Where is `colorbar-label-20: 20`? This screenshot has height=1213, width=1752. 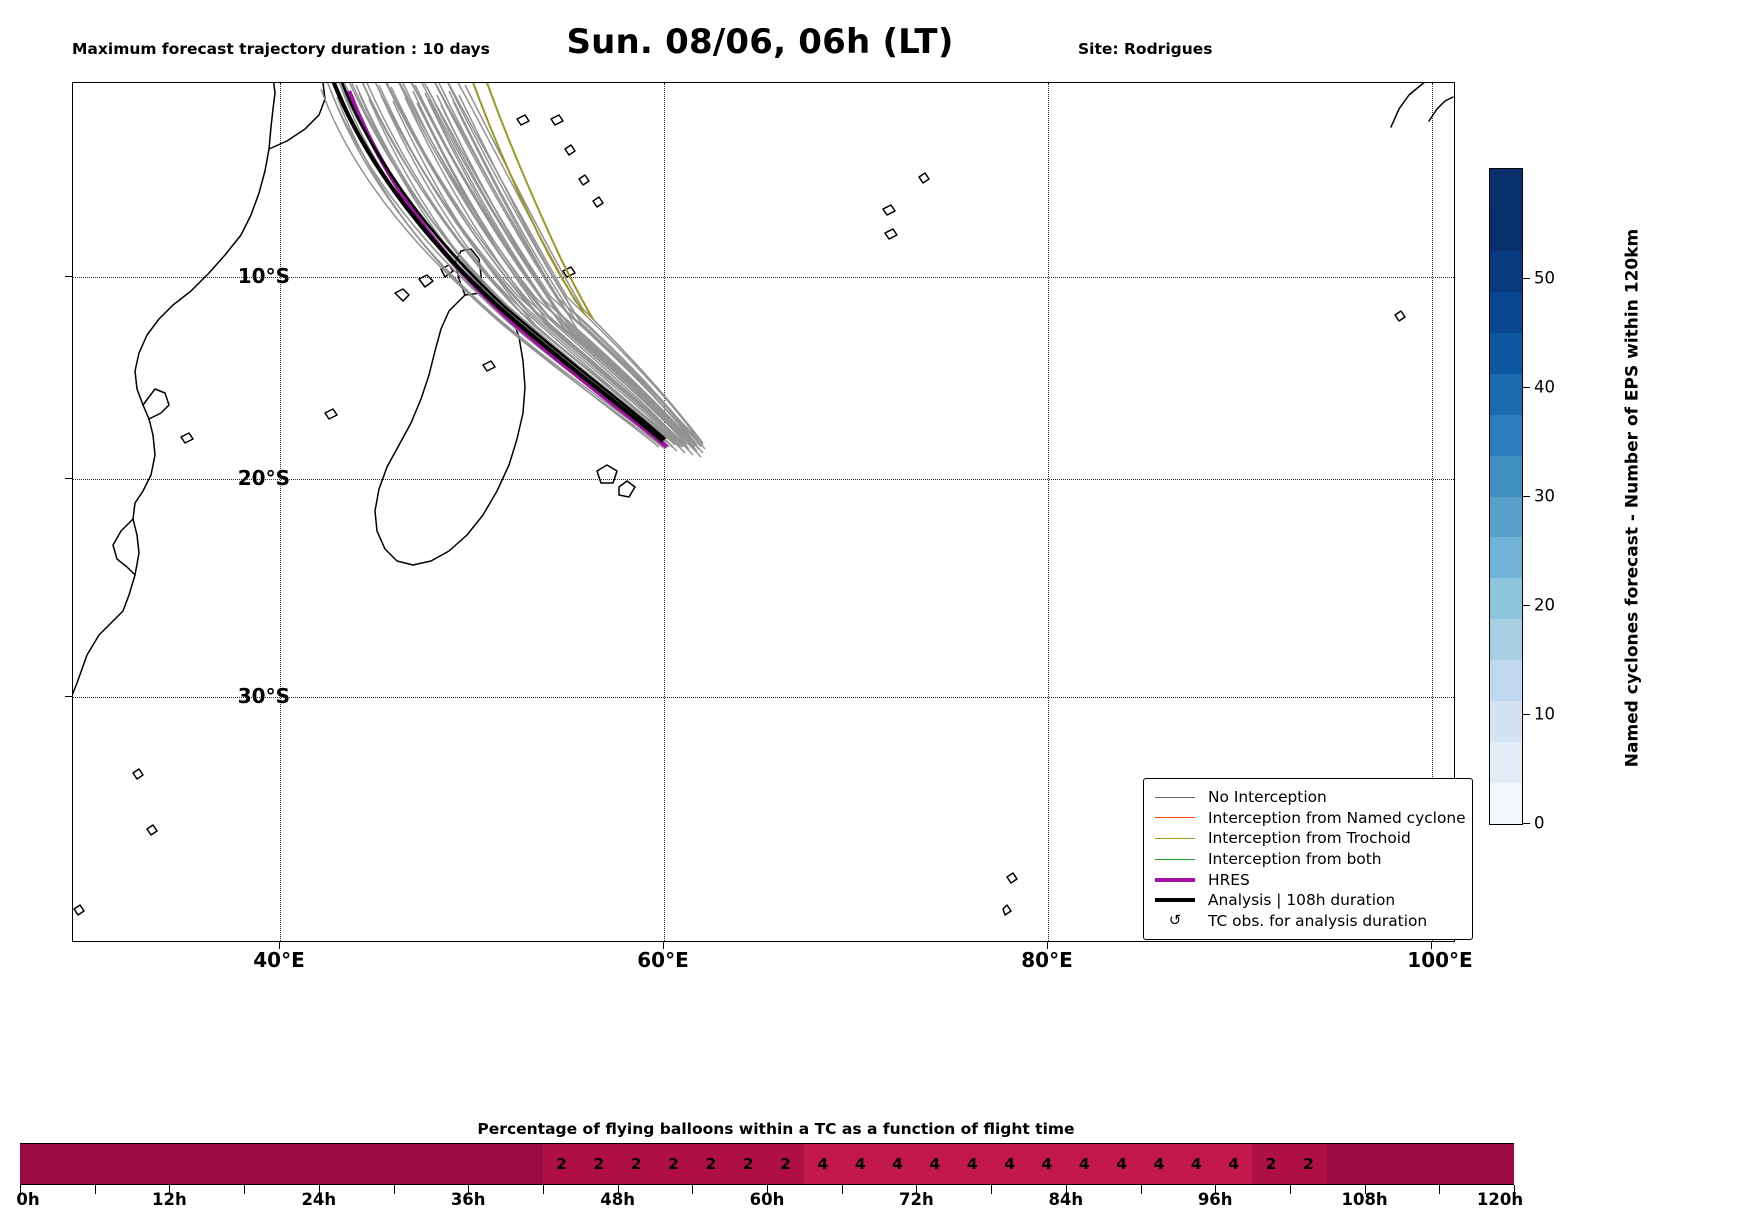
colorbar-label-20: 20 is located at coordinates (1544, 605).